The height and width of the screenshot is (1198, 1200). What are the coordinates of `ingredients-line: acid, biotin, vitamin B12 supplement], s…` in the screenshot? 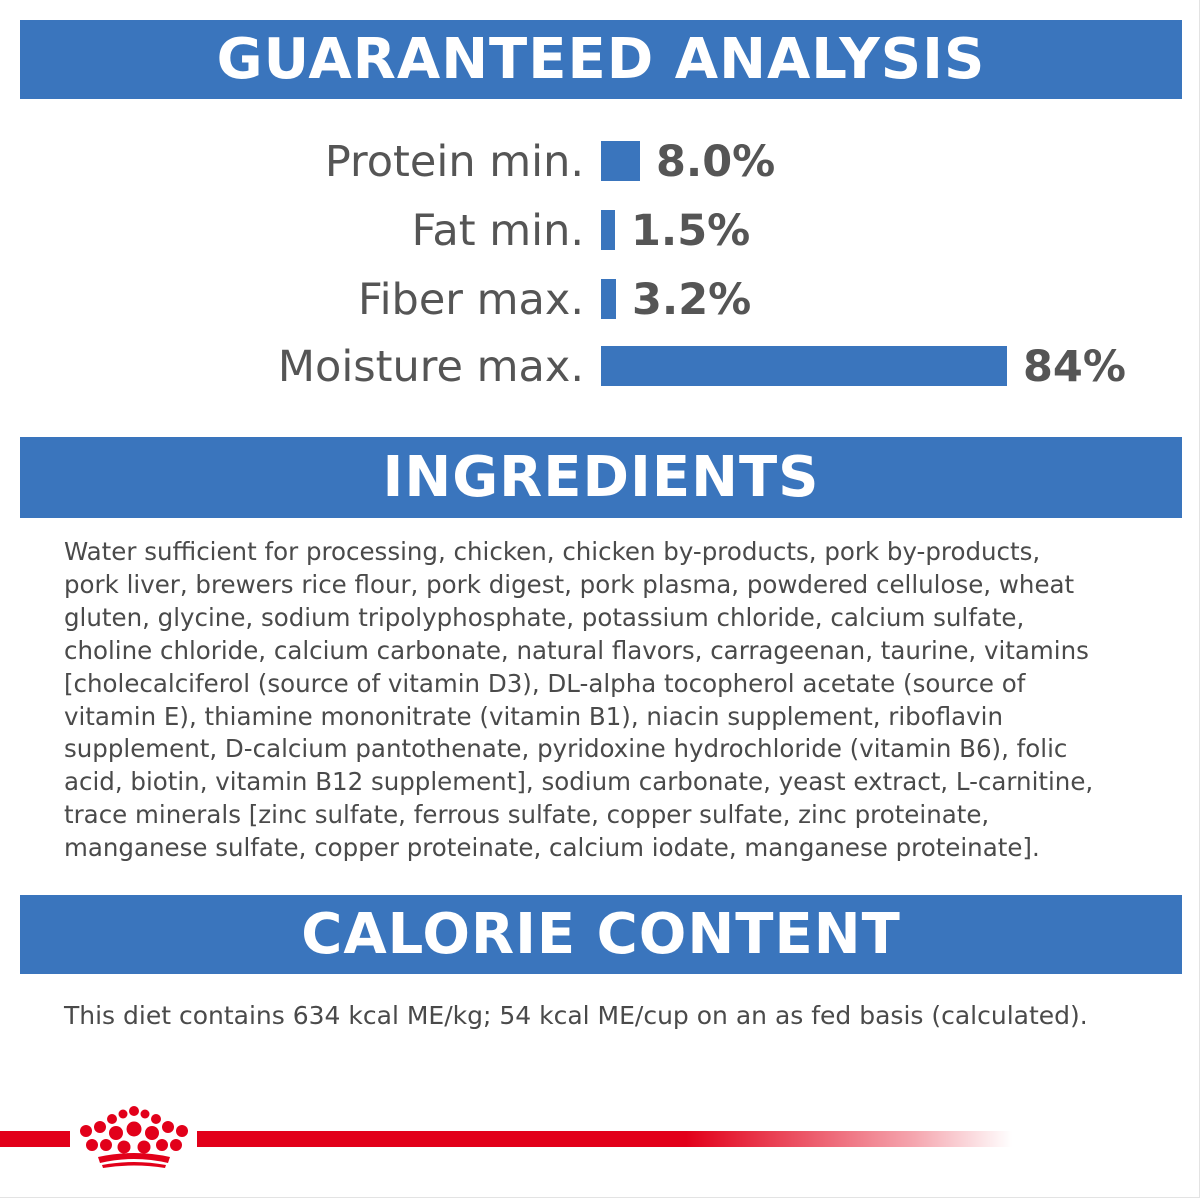 It's located at (579, 782).